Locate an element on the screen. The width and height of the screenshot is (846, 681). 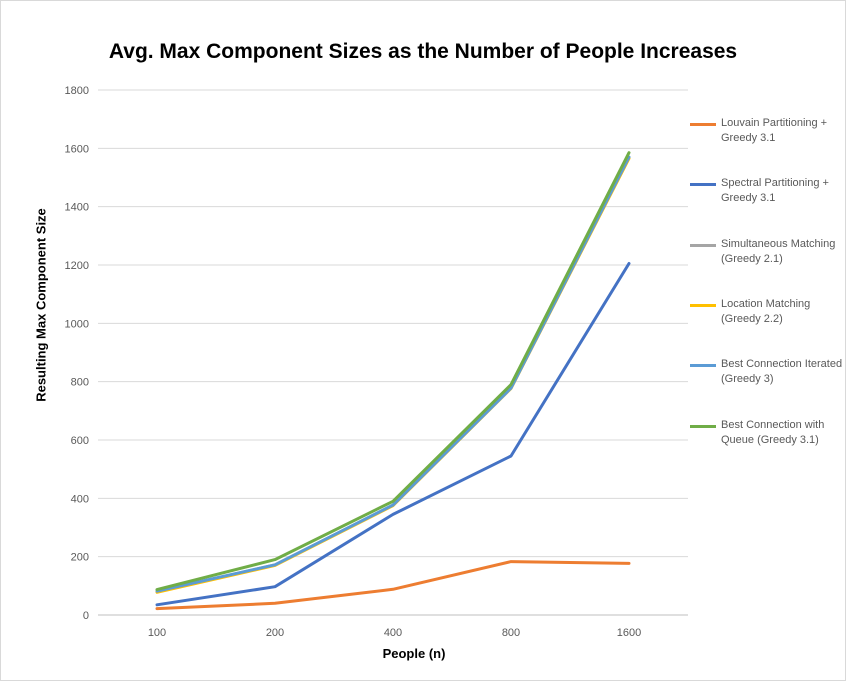
legend-label: Louvain Partitioning + Greedy 3.1 is located at coordinates (774, 130).